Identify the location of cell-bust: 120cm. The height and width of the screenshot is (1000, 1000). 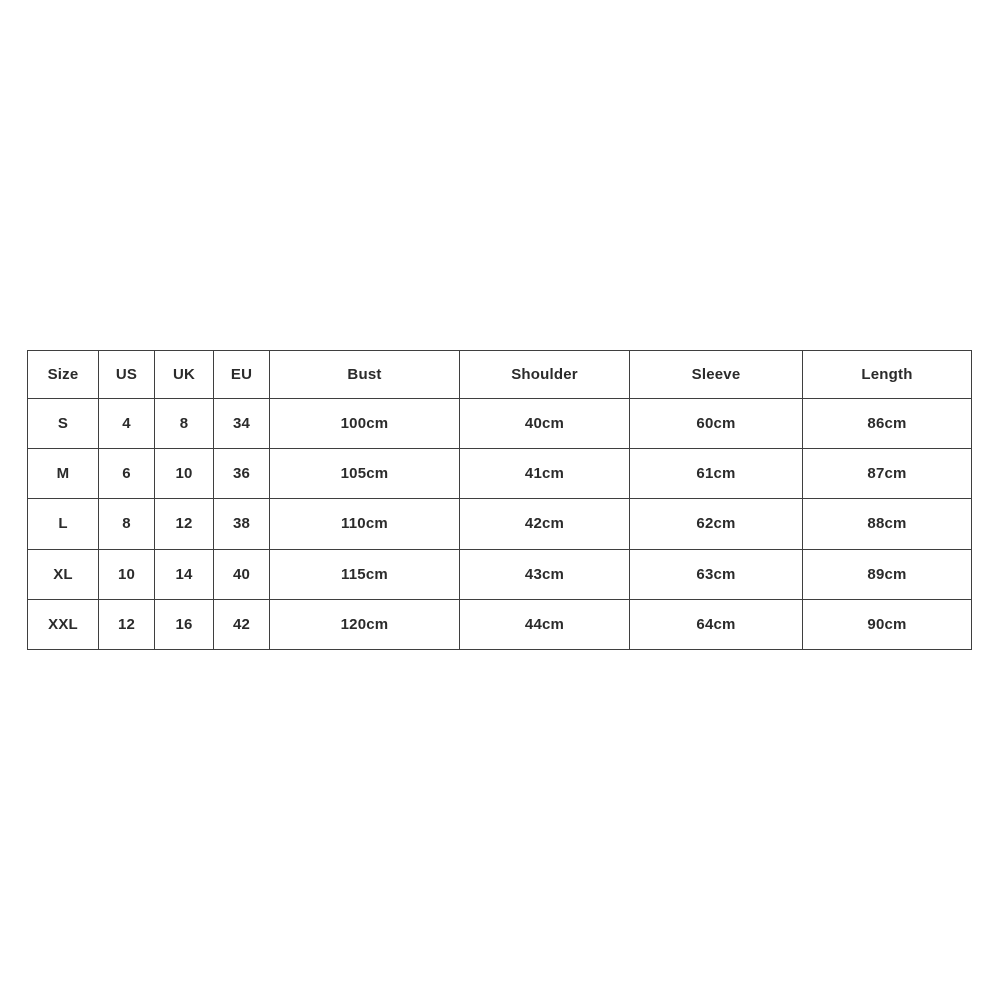
(364, 624).